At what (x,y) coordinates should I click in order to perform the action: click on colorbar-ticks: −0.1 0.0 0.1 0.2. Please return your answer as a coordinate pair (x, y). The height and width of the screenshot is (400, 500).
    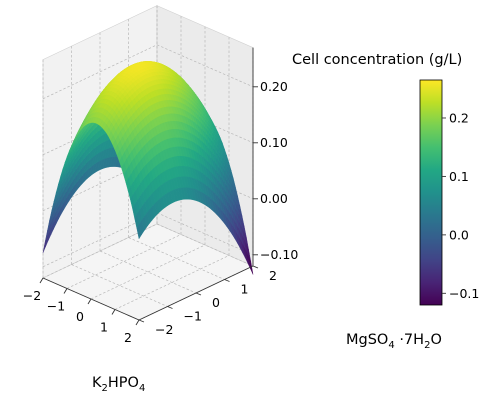
    Looking at the image, I should click on (460, 205).